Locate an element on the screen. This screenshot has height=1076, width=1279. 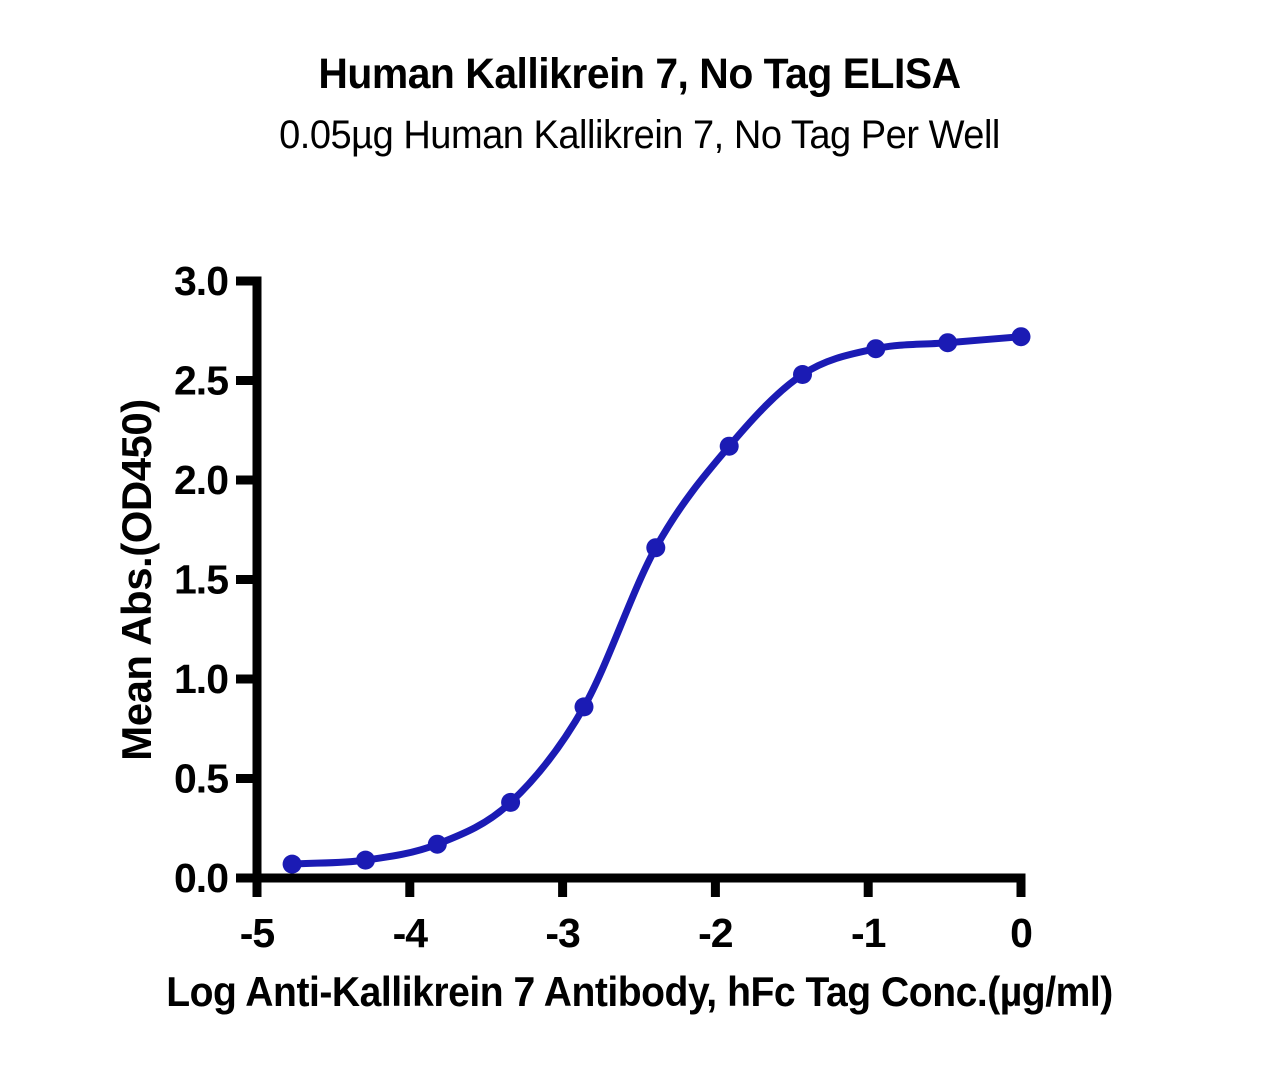
x-tick-label: -5 is located at coordinates (257, 933).